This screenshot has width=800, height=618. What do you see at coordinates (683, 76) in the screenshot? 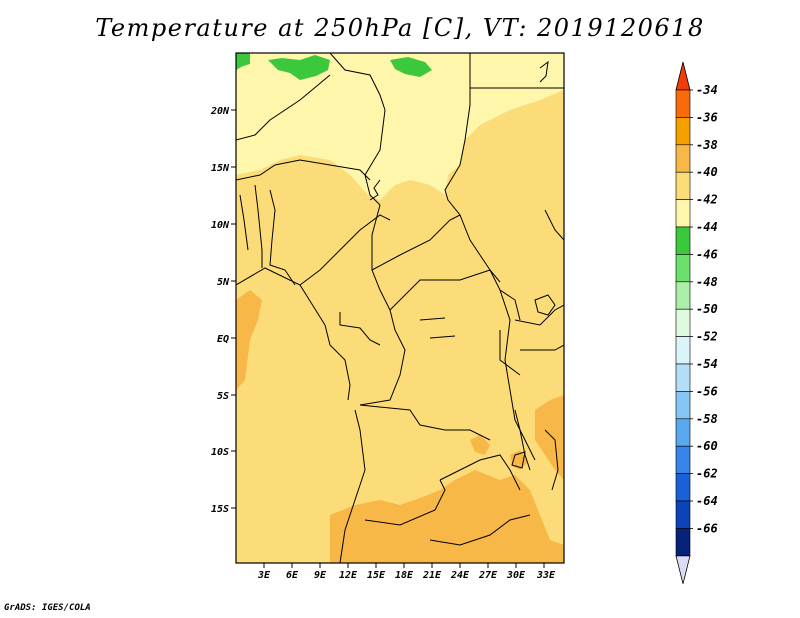
I see `colorbar-top-arrow` at bounding box center [683, 76].